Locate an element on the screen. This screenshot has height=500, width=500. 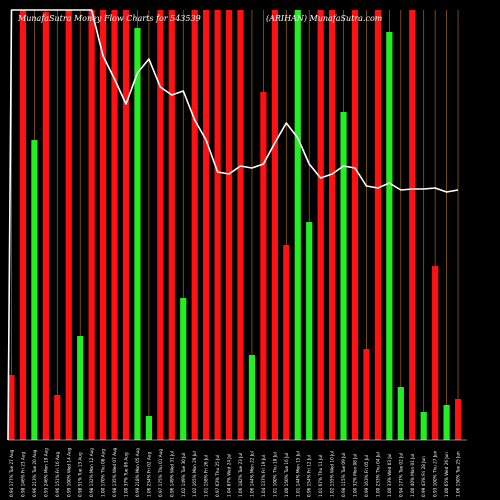
x-tick-label: 1.00 170% Thu 08 Aug is located at coordinates (103, 473).